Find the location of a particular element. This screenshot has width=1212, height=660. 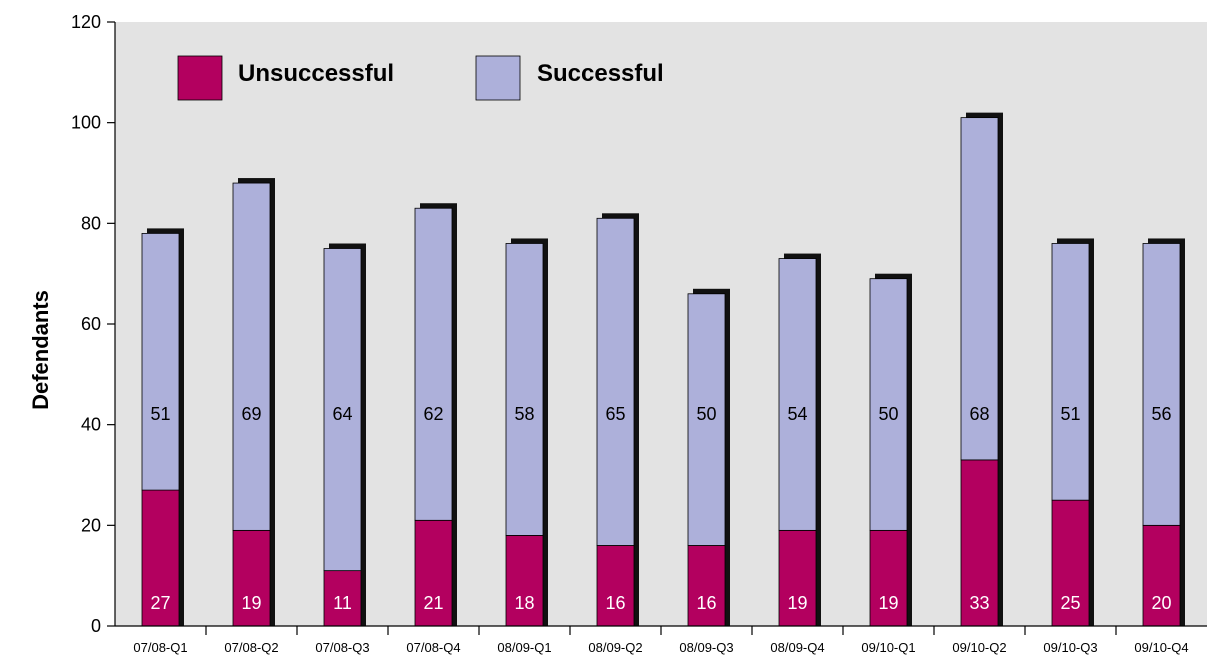

y-tick-label: 40 is located at coordinates (91, 425).